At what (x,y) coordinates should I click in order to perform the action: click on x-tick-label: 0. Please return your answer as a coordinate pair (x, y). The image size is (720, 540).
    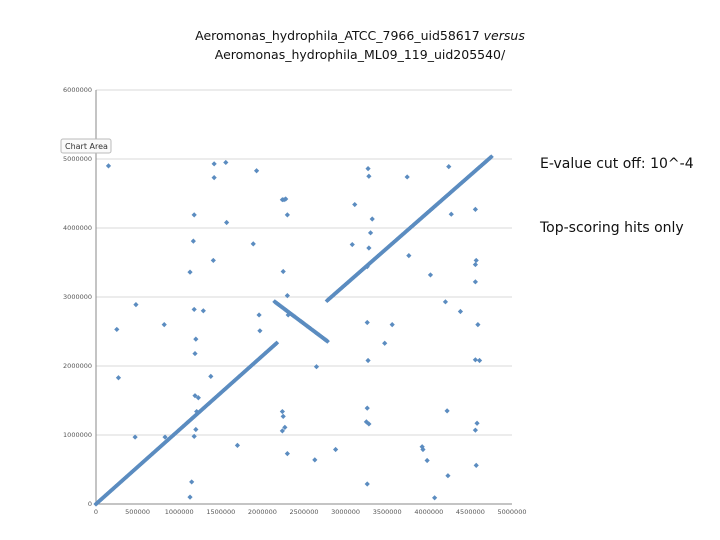
    Looking at the image, I should click on (96, 512).